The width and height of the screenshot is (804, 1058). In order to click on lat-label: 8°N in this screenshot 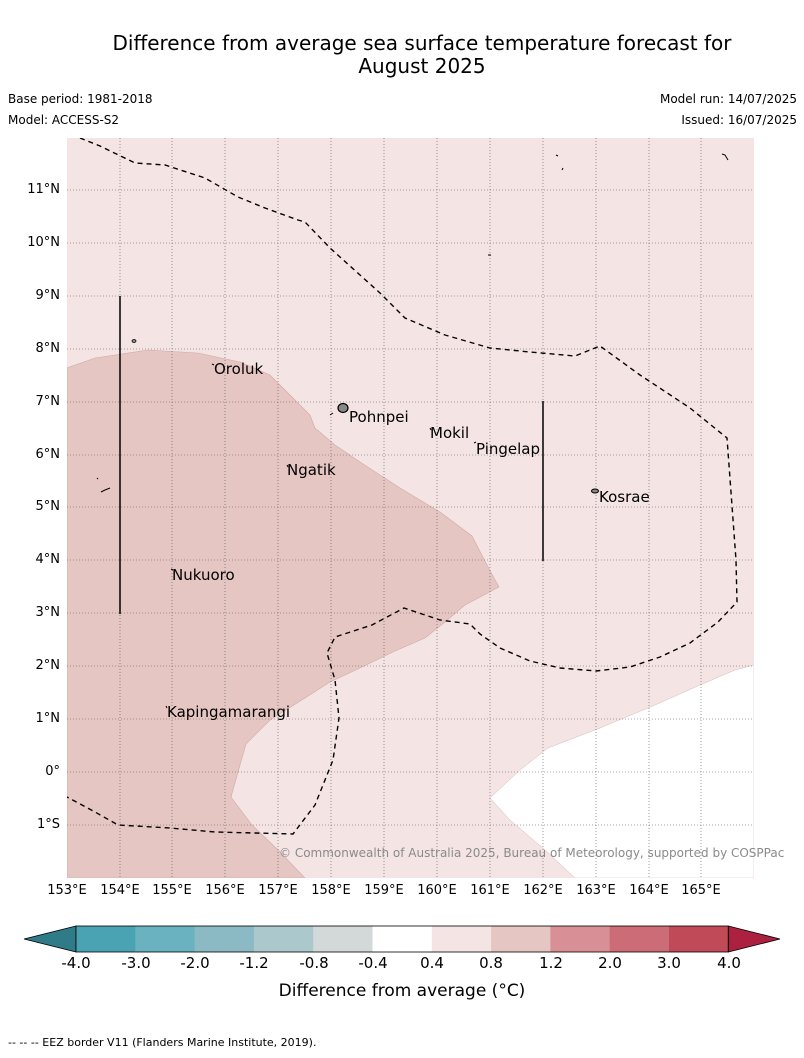, I will do `click(48, 348)`.